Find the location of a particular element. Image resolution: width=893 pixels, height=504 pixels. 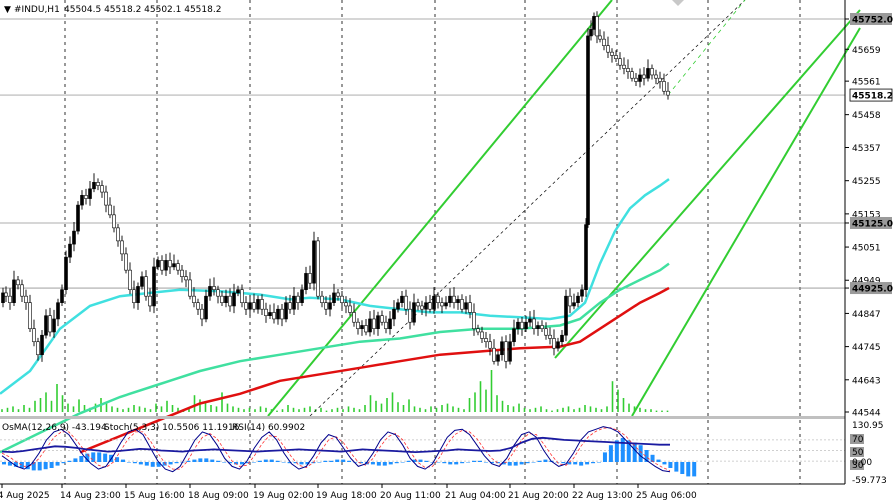

volume-histogram is located at coordinates (335, 391).